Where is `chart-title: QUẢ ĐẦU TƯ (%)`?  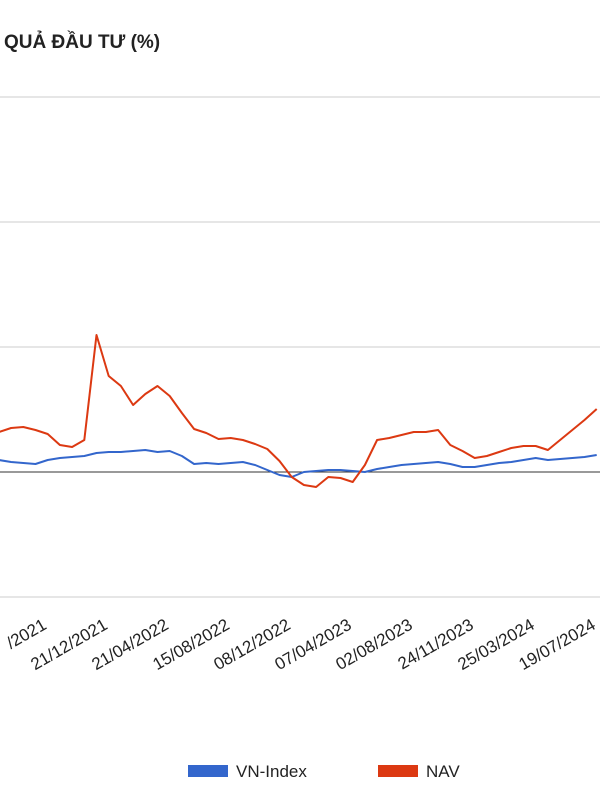
chart-title: QUẢ ĐẦU TƯ (%) is located at coordinates (82, 42).